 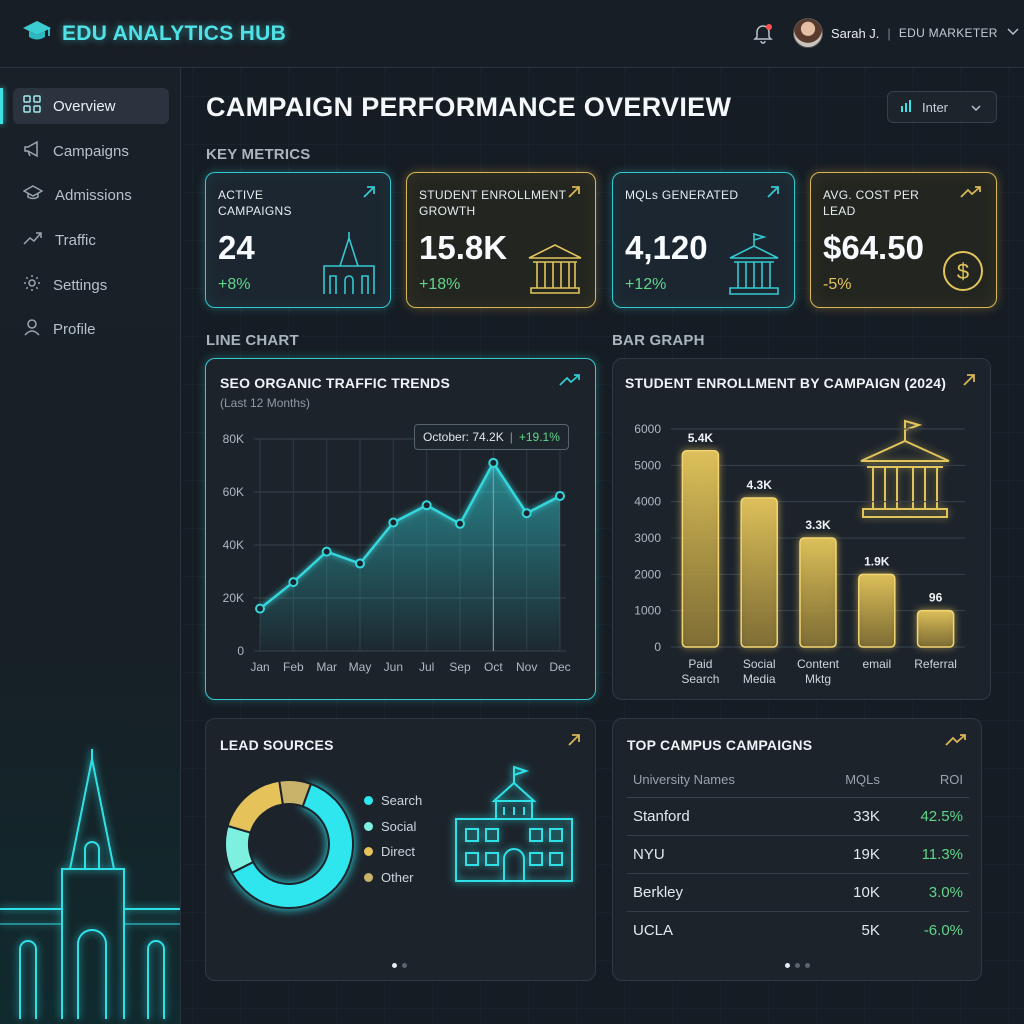 What do you see at coordinates (877, 610) in the screenshot?
I see `bar-email` at bounding box center [877, 610].